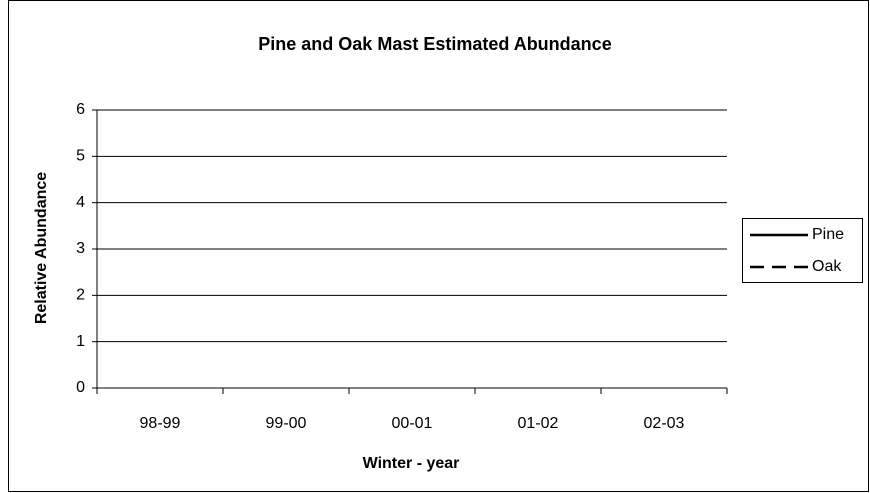 The height and width of the screenshot is (493, 870). What do you see at coordinates (41, 248) in the screenshot?
I see `y-axis-title: Relative Abundance` at bounding box center [41, 248].